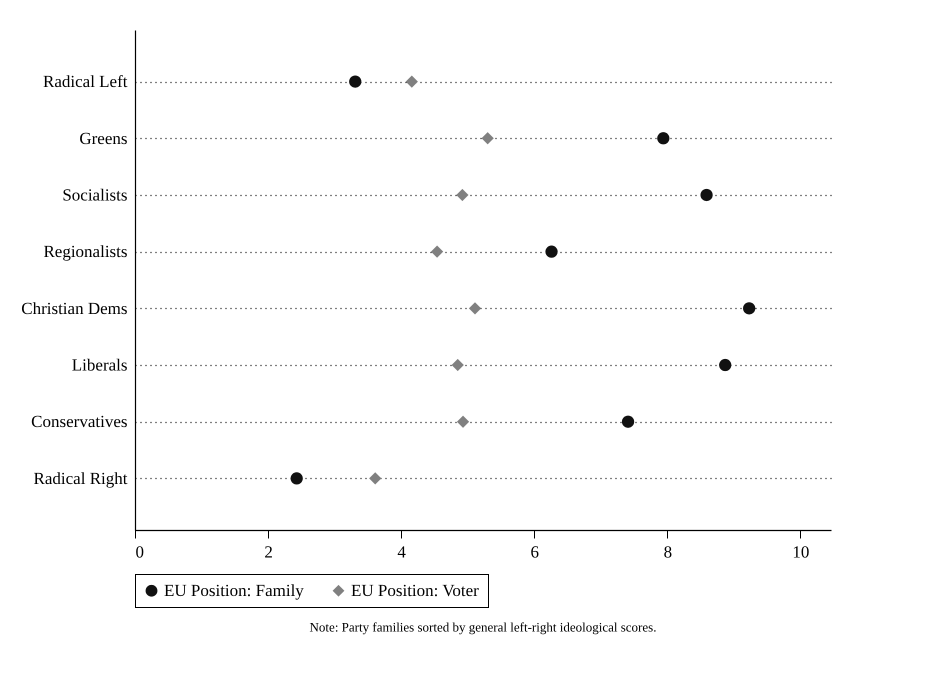 This screenshot has width=933, height=685. I want to click on y-tick-label: Conservatives, so click(79, 422).